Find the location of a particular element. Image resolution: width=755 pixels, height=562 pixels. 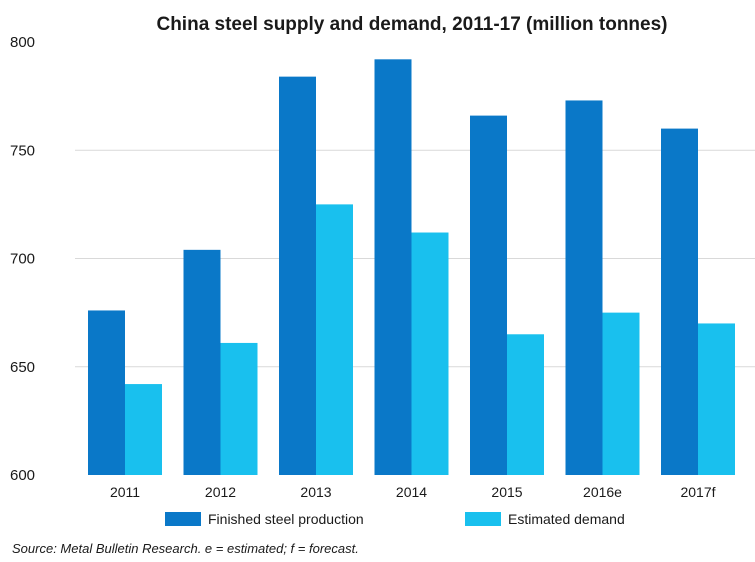

y-tick-label: 600 is located at coordinates (22, 475).